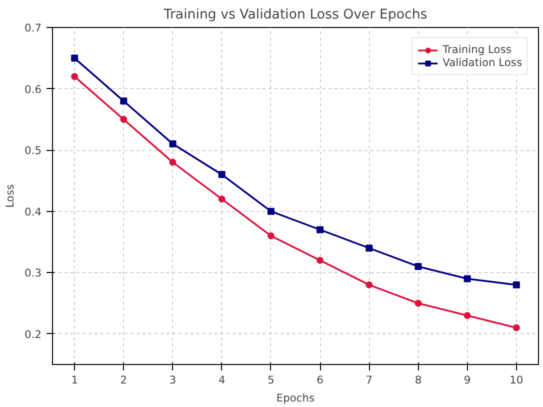 The height and width of the screenshot is (407, 543). Describe the element at coordinates (33, 151) in the screenshot. I see `y-tick-label: 0.5` at that location.